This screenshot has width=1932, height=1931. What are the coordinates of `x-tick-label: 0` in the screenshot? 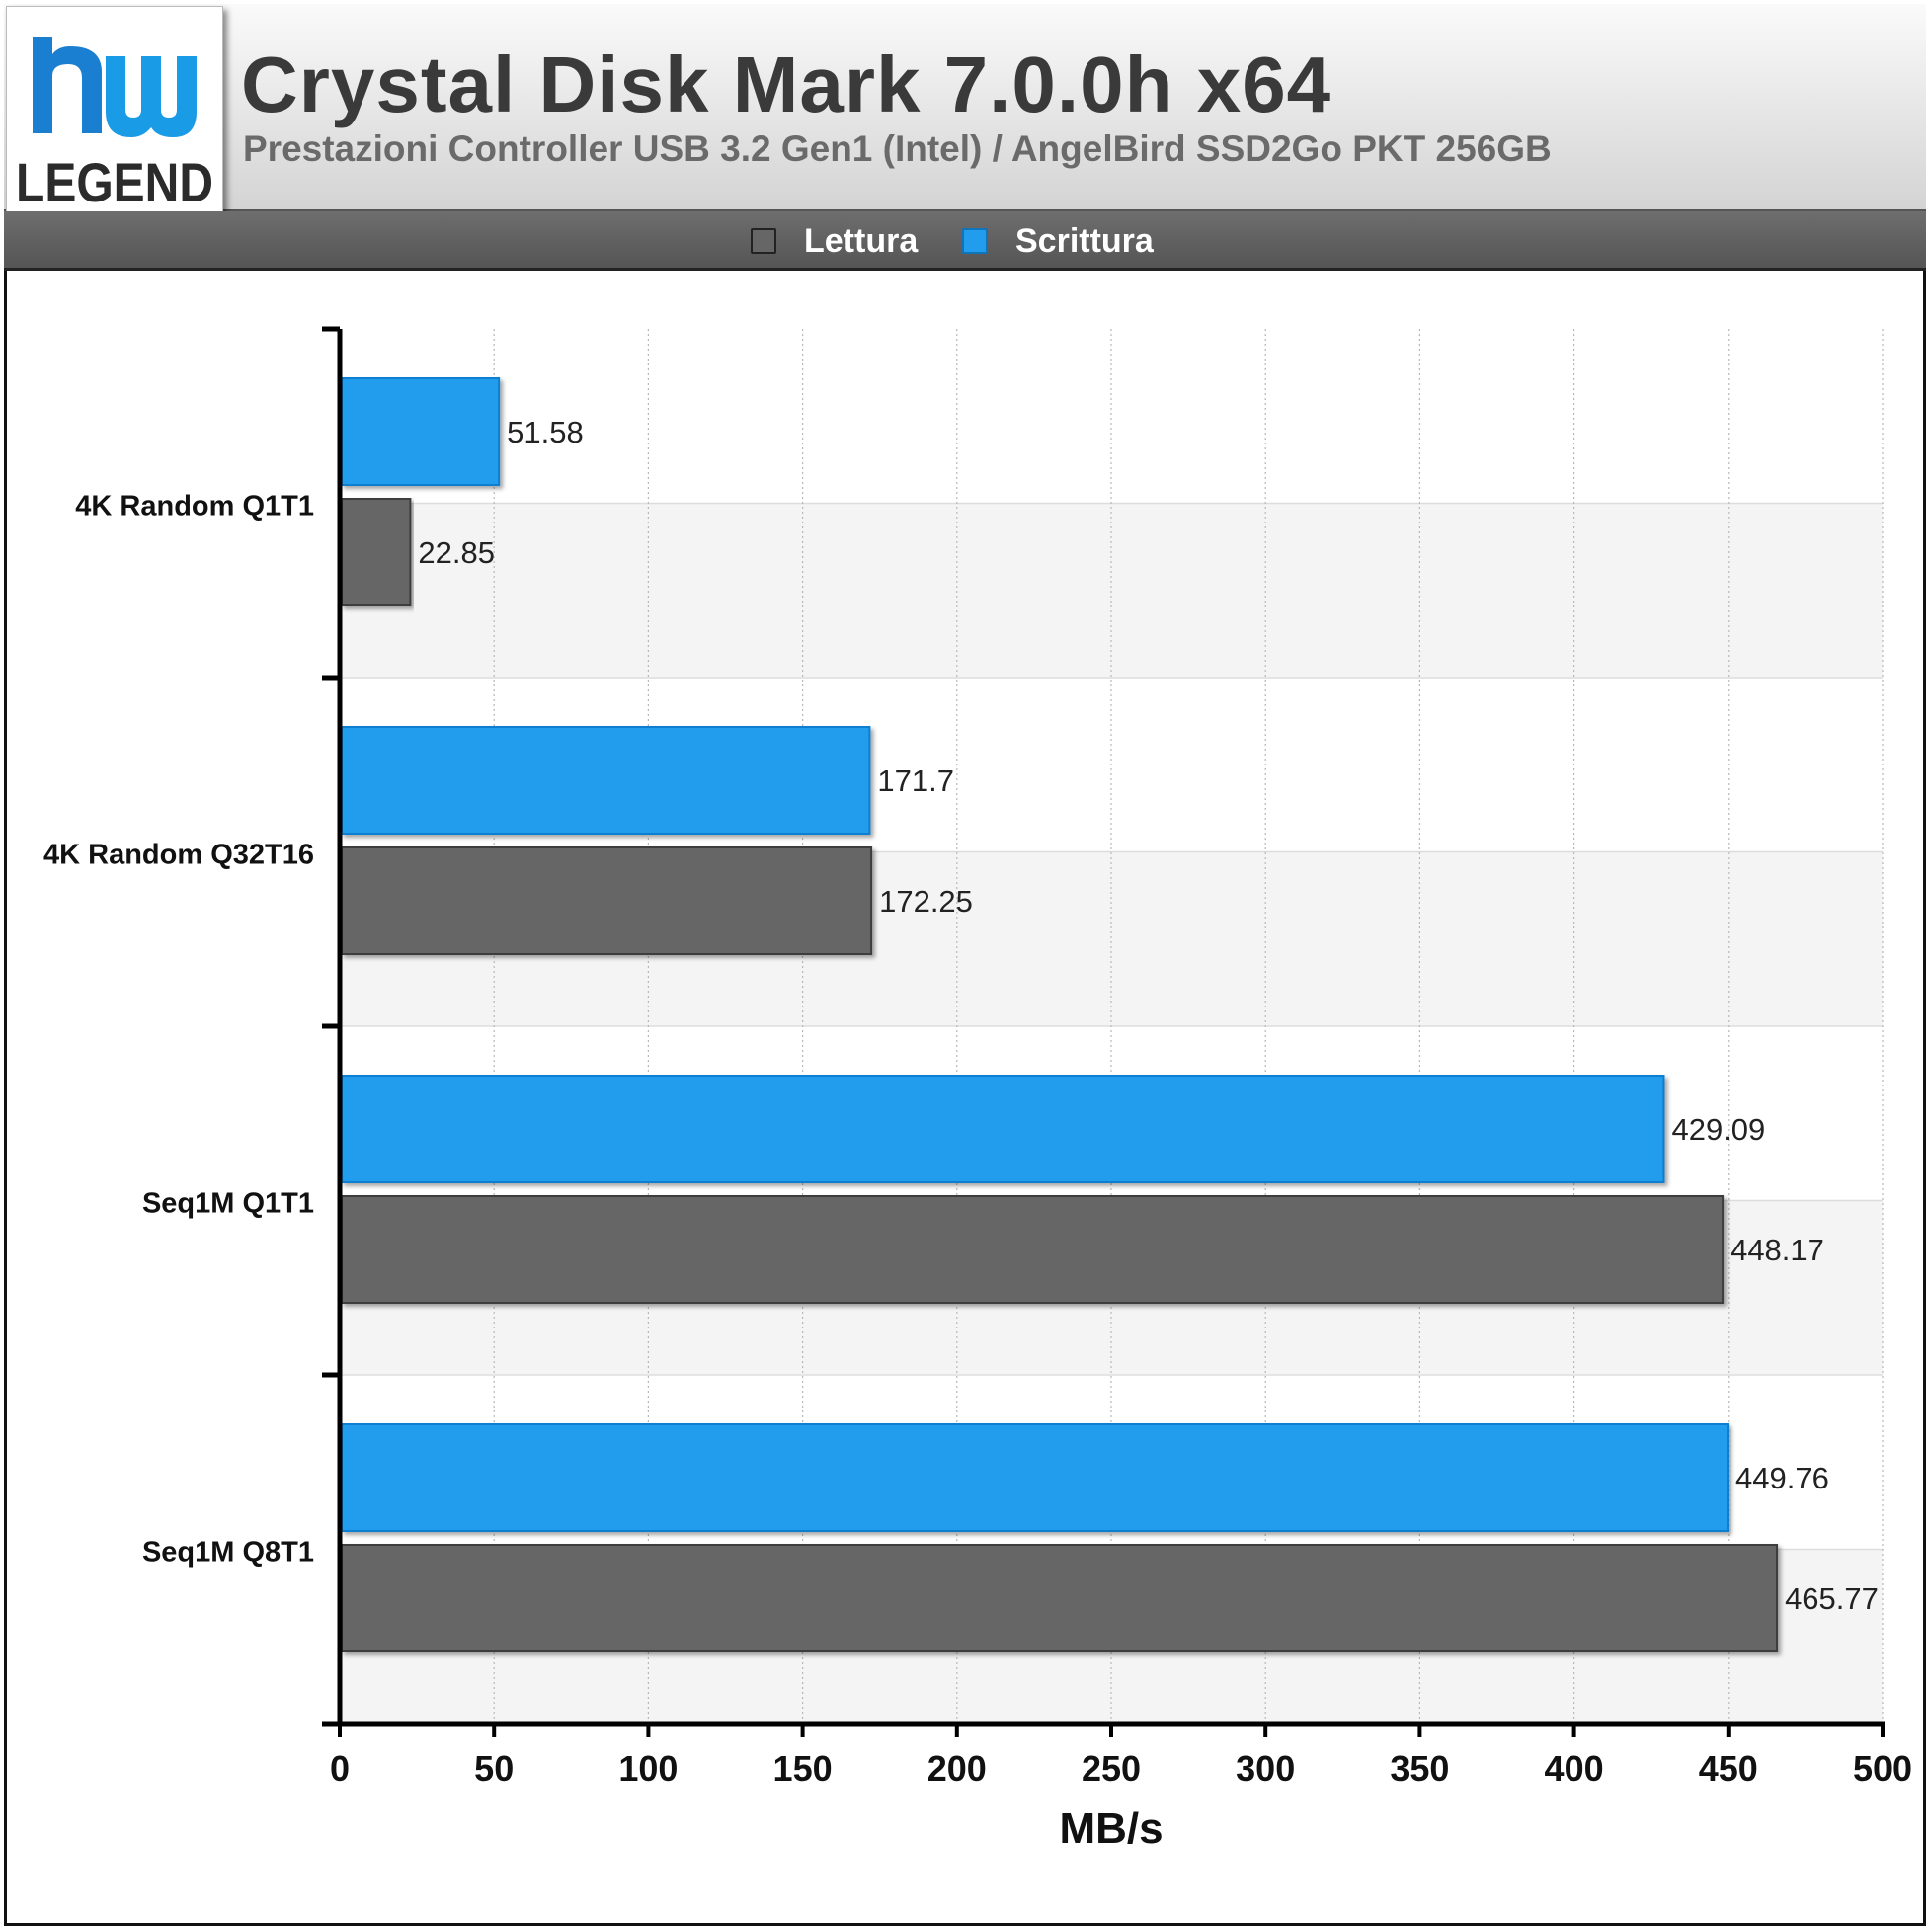 It's located at (340, 1768).